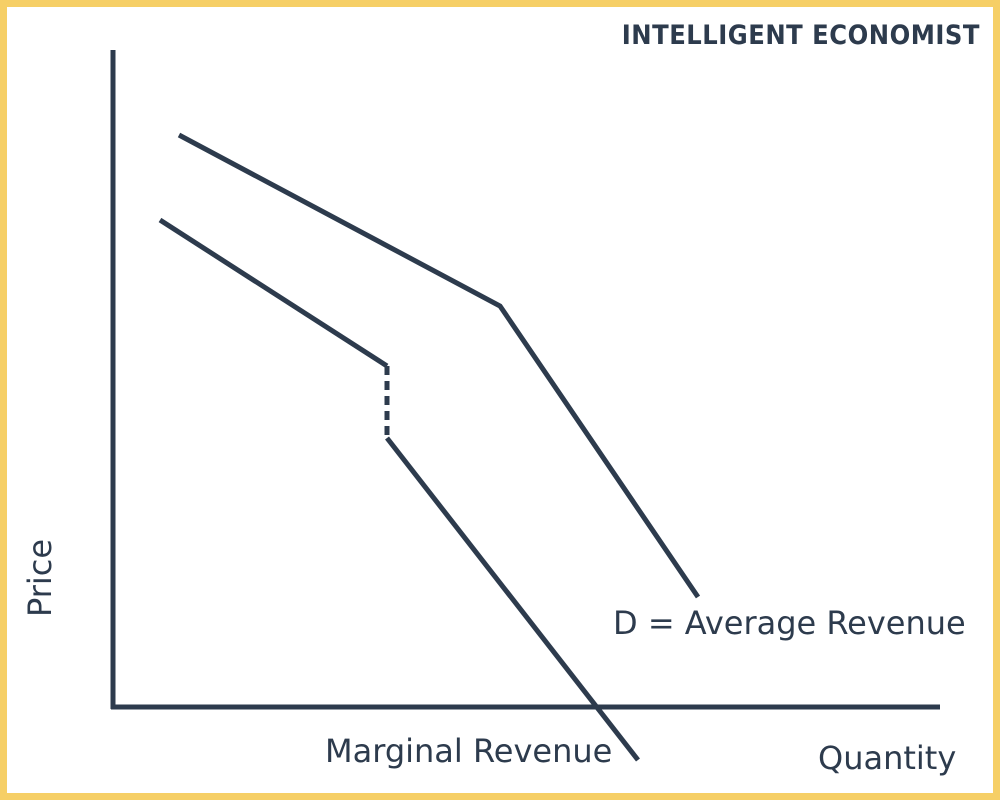 The width and height of the screenshot is (1000, 800). What do you see at coordinates (468, 751) in the screenshot?
I see `marginal-revenue-label: Marginal Revenue` at bounding box center [468, 751].